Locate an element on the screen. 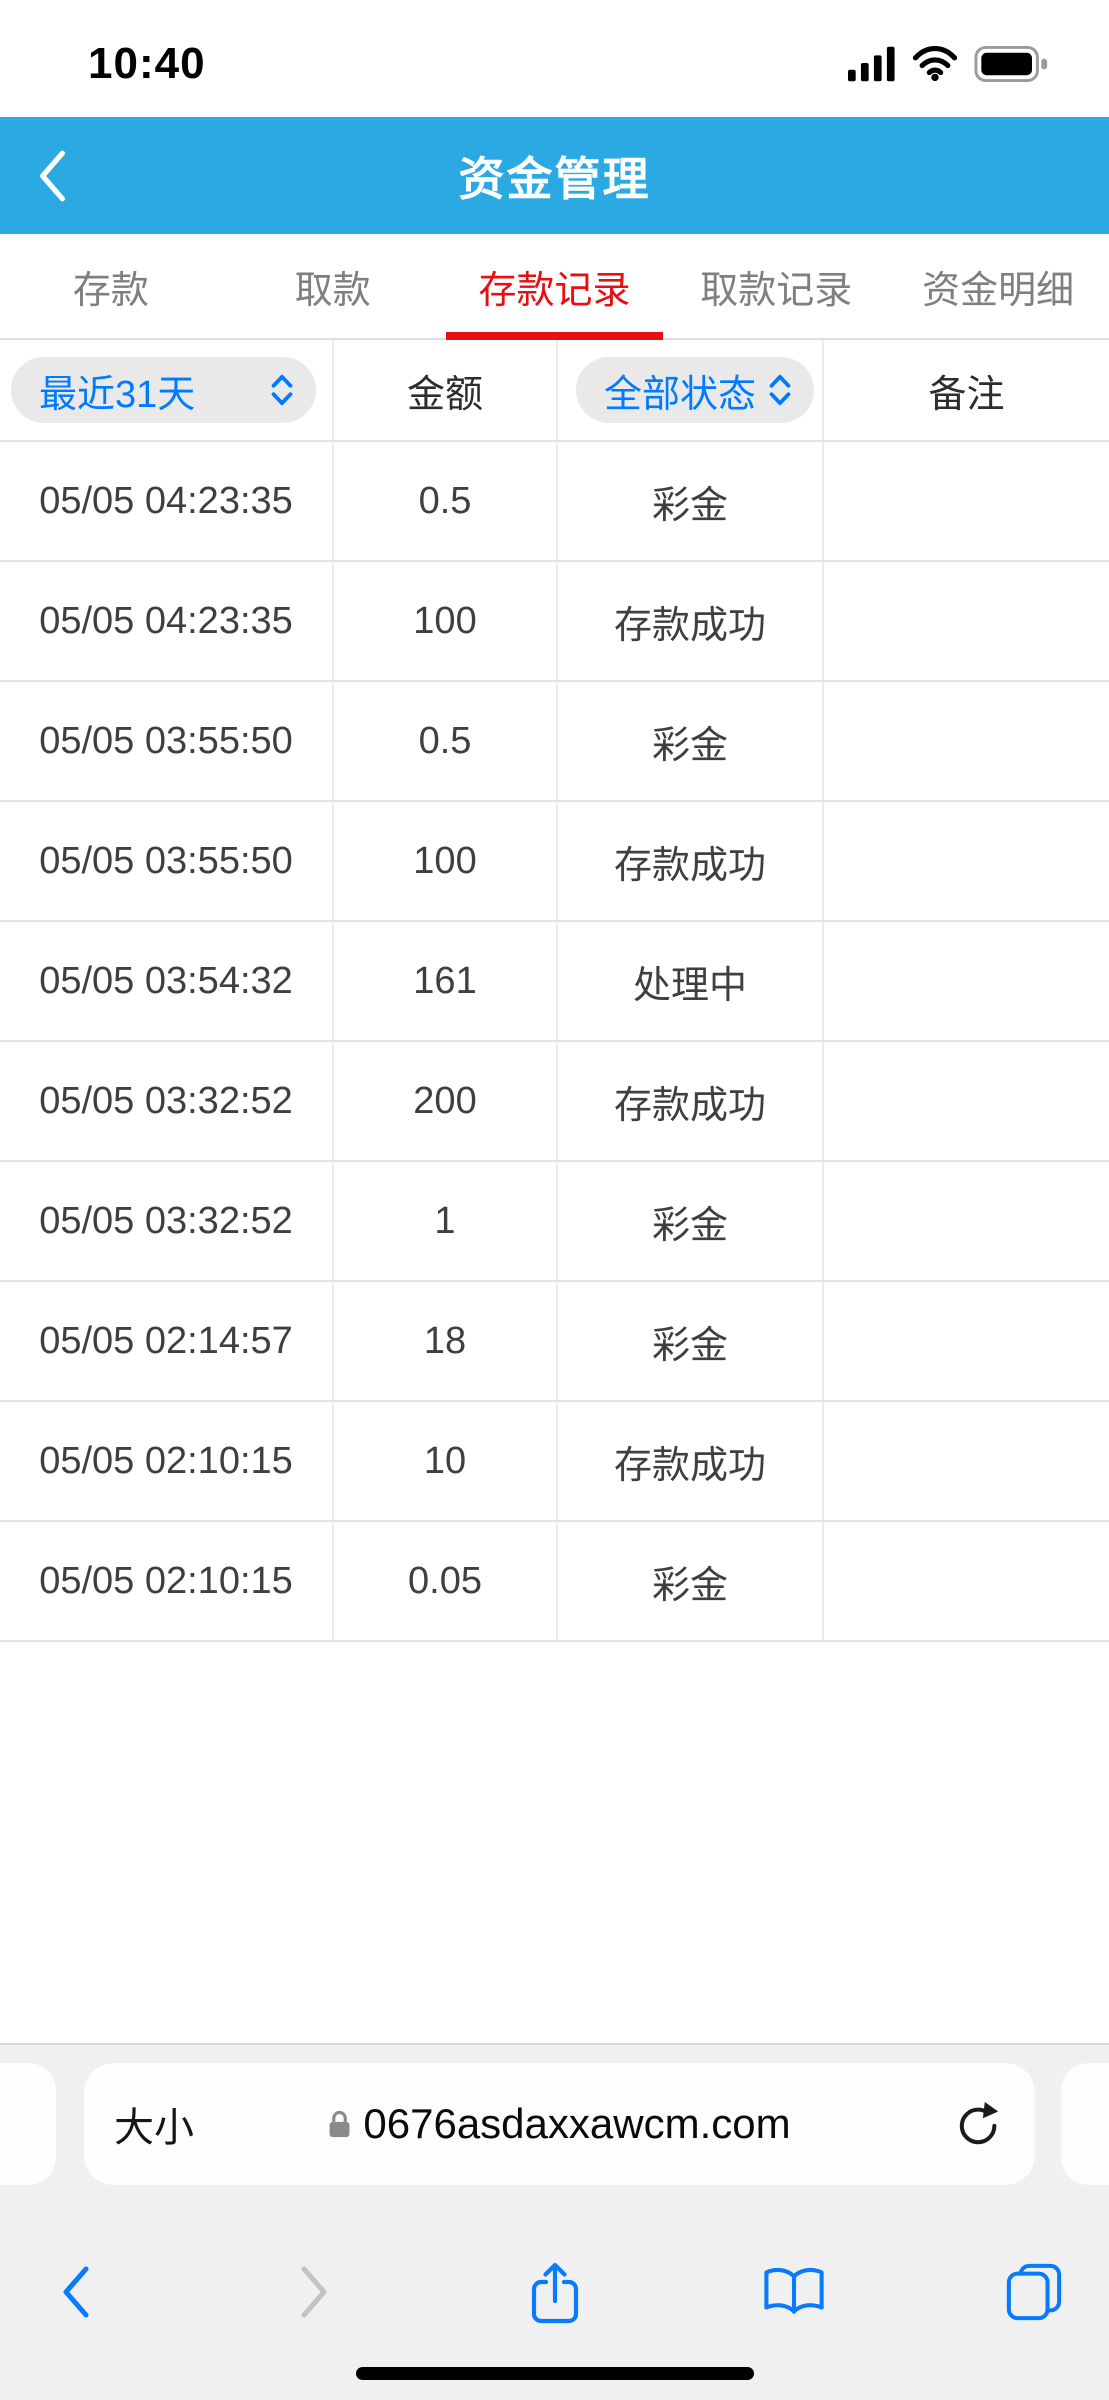 This screenshot has width=1109, height=2400. table-row: 05/05 04:23:35 100 存款成功 is located at coordinates (554, 622).